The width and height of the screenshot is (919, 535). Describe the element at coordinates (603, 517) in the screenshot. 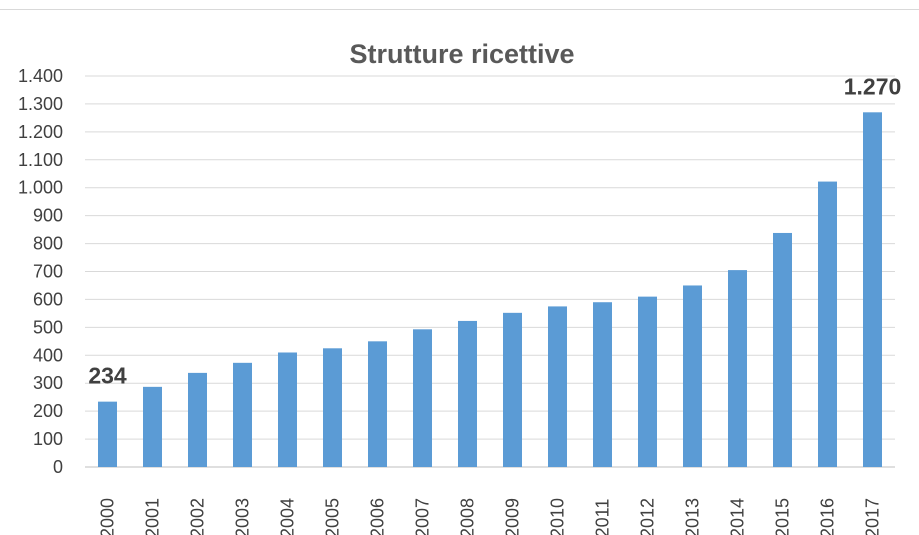

I see `x-tick-label: 2011` at that location.